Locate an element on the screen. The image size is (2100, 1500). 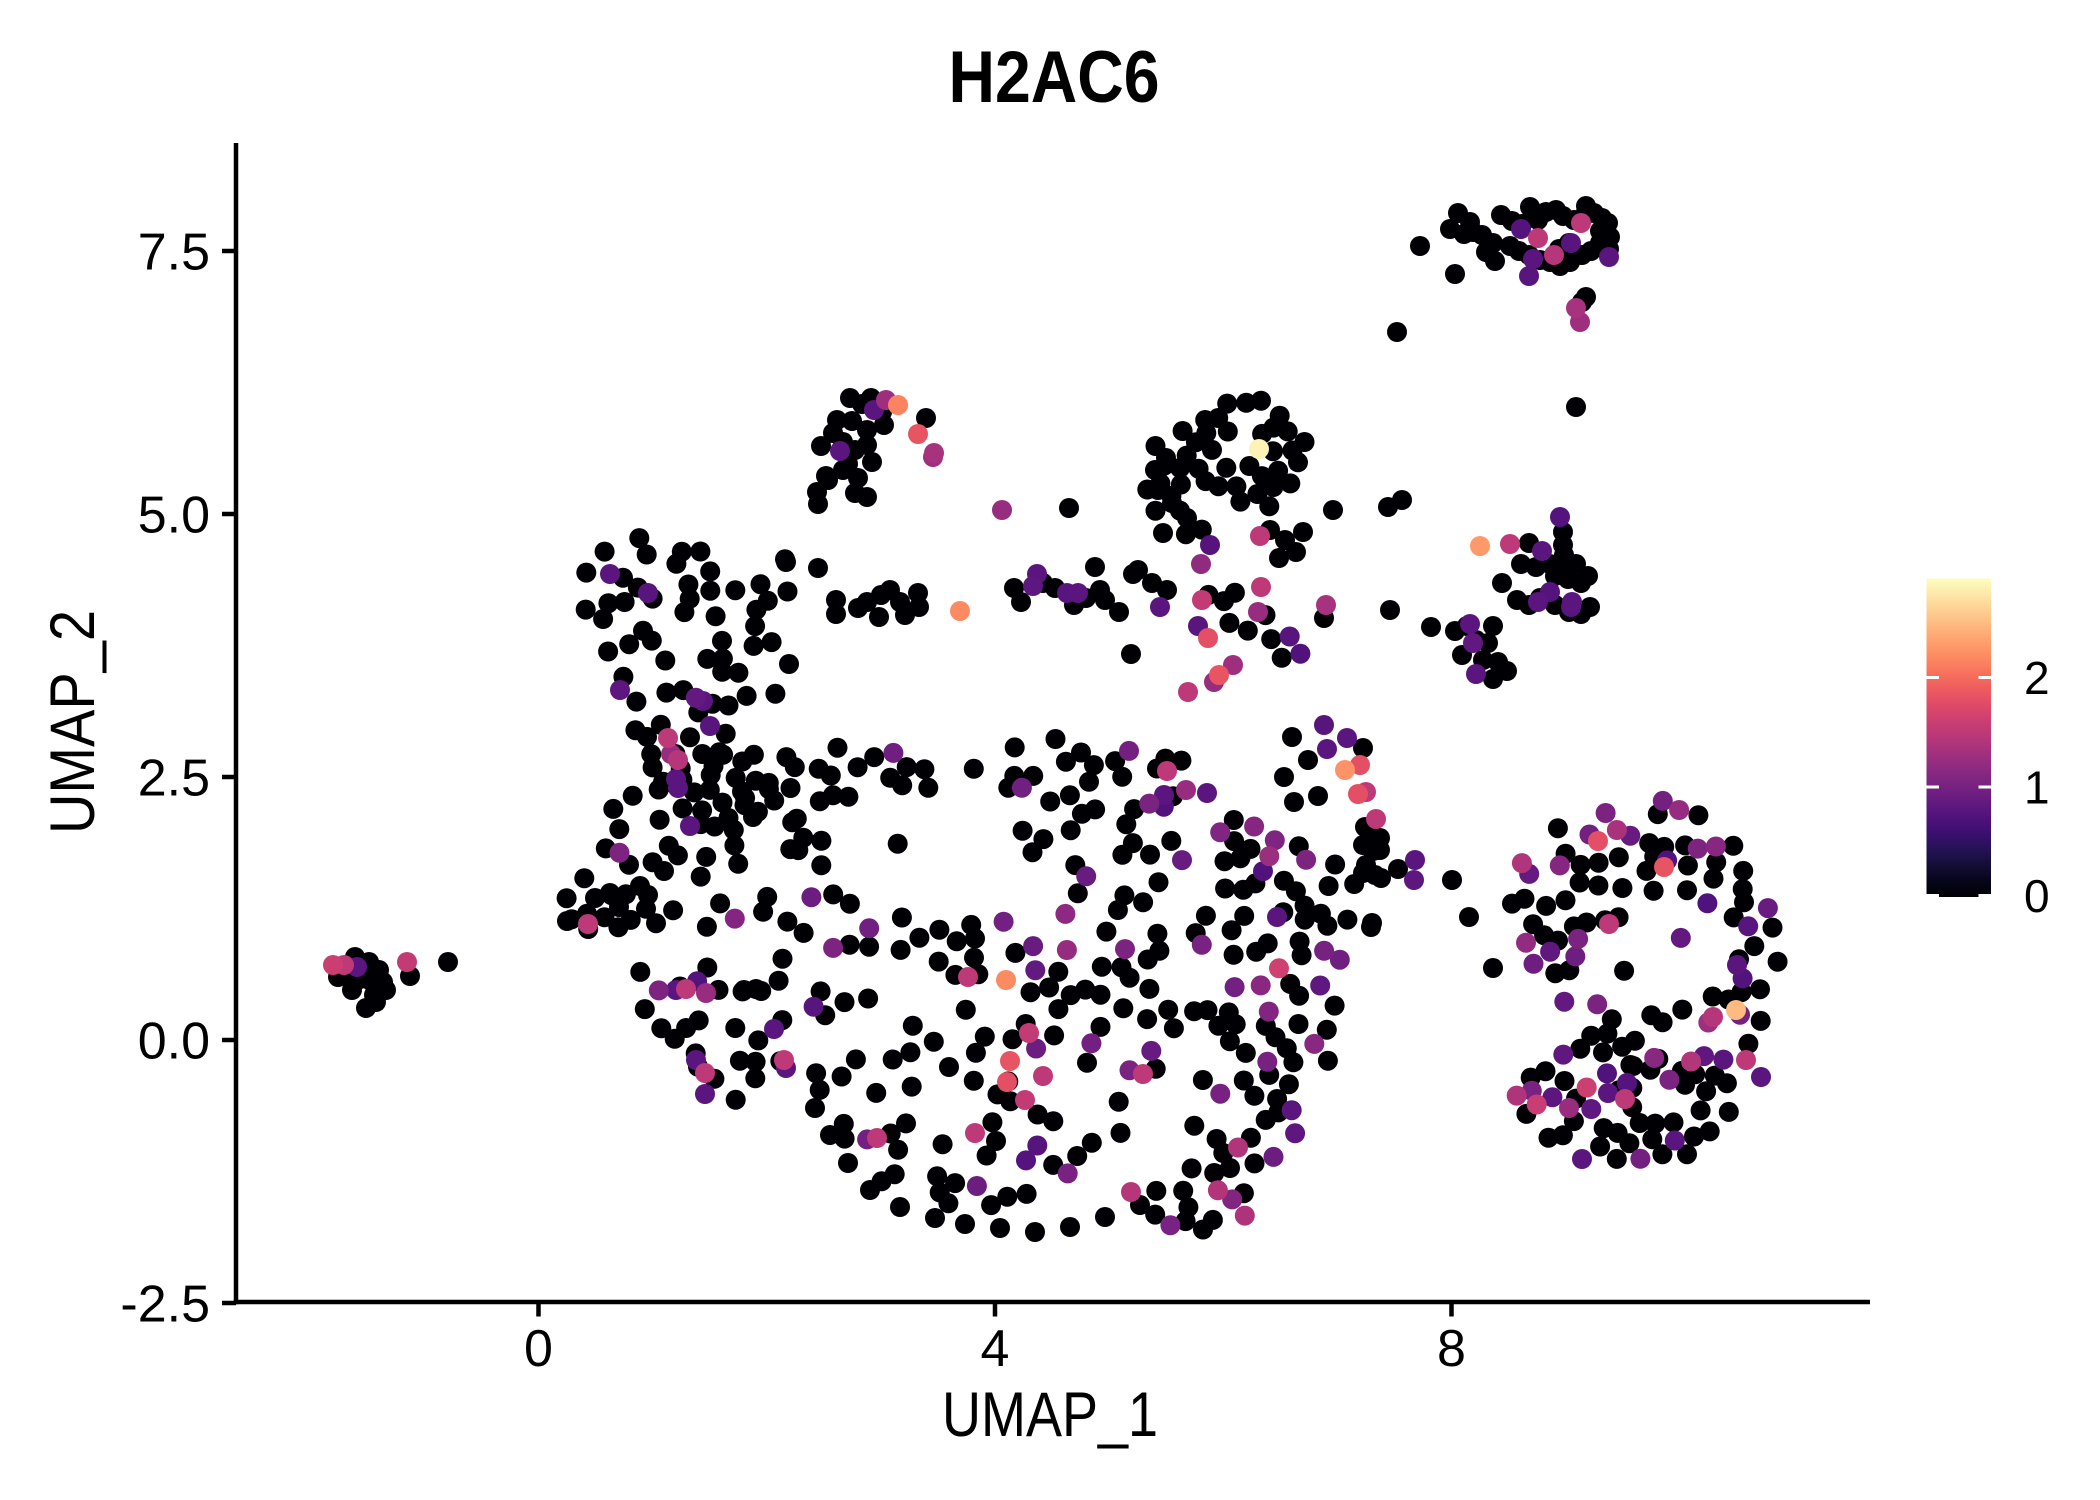
svg-text: 5.0 is located at coordinates (174, 516).